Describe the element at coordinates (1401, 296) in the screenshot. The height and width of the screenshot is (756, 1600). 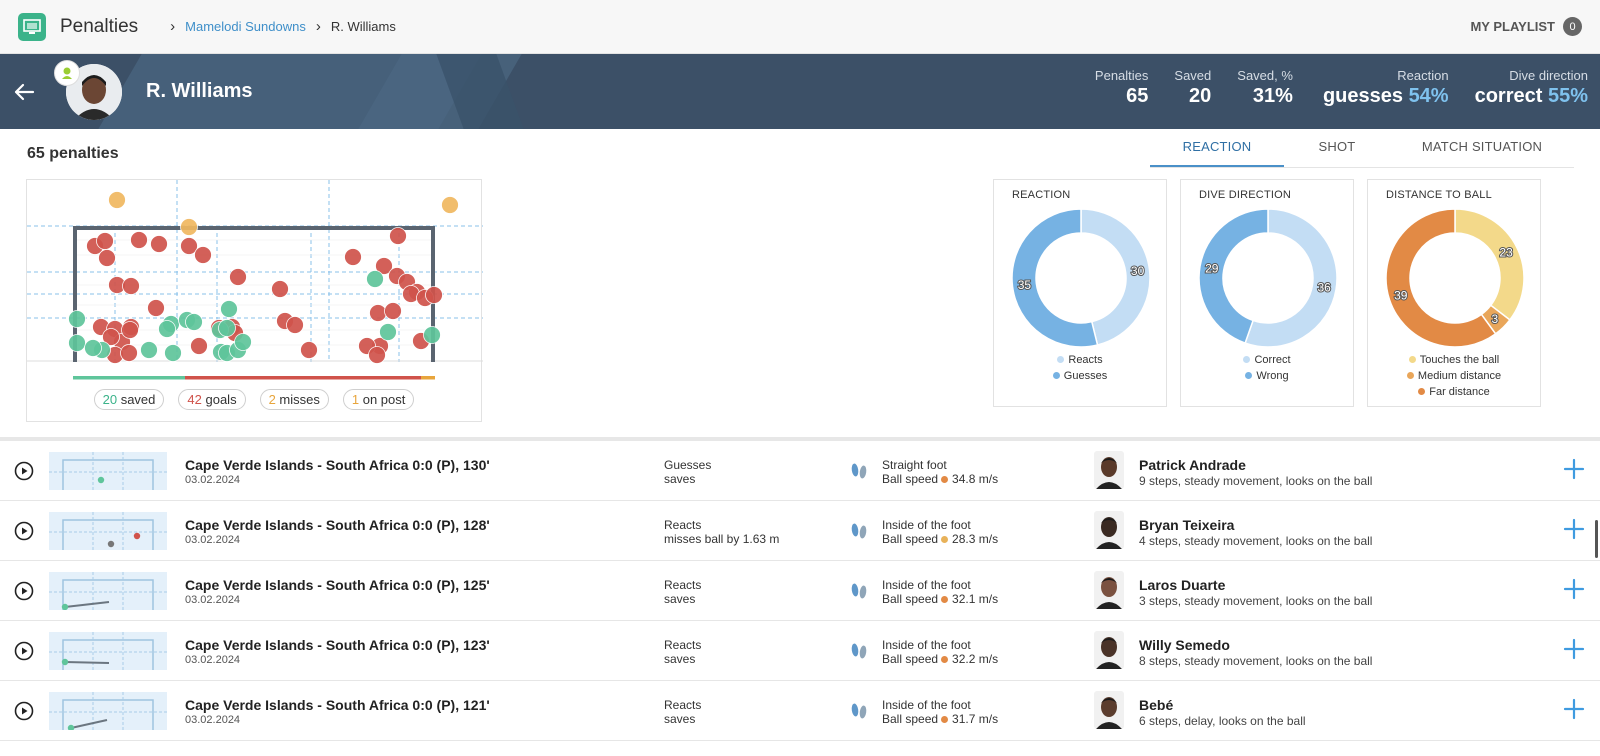
I see `donut-value-label: 39` at that location.